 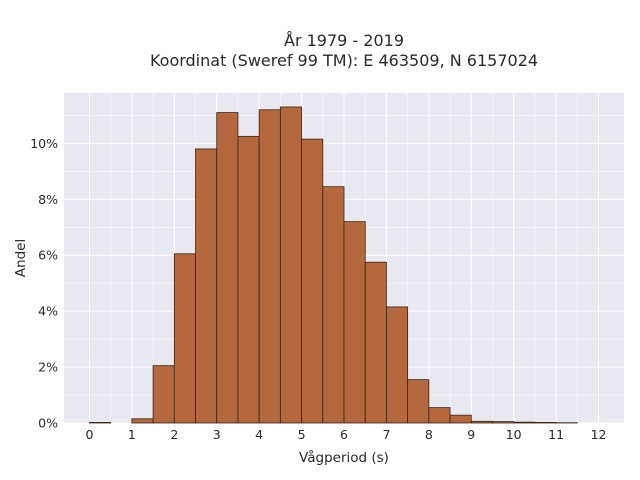 I want to click on y-tick-label: 0%, so click(x=48, y=423).